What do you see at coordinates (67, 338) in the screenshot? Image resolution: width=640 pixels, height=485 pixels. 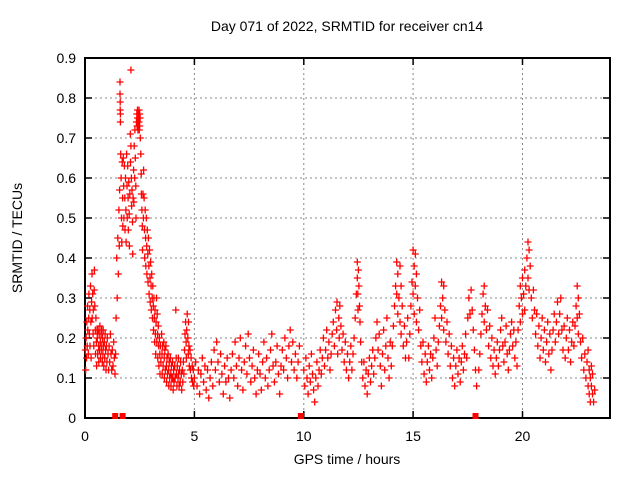 I see `y-tick-label: 0.2` at bounding box center [67, 338].